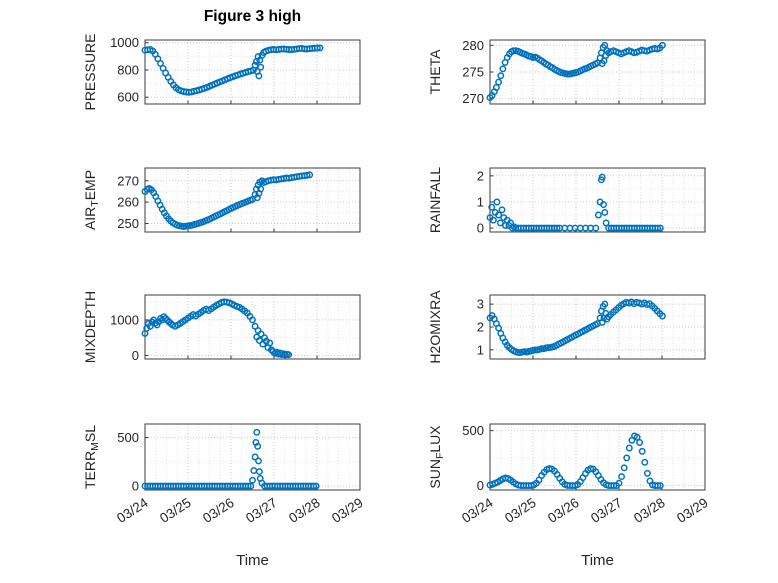 This screenshot has width=778, height=583. What do you see at coordinates (128, 202) in the screenshot?
I see `y-tick-label: 260` at bounding box center [128, 202].